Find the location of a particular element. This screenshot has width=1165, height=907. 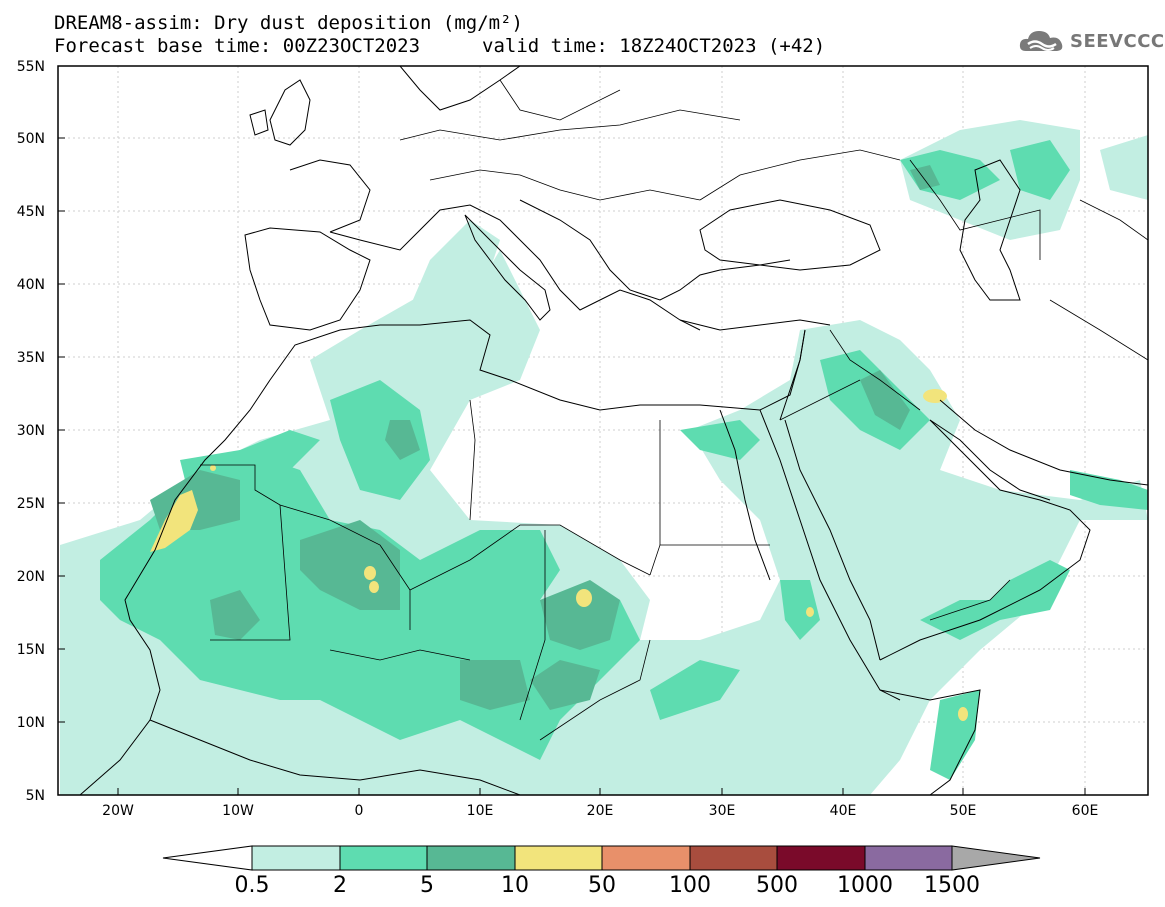

lat-label: 10N is located at coordinates (31, 723).